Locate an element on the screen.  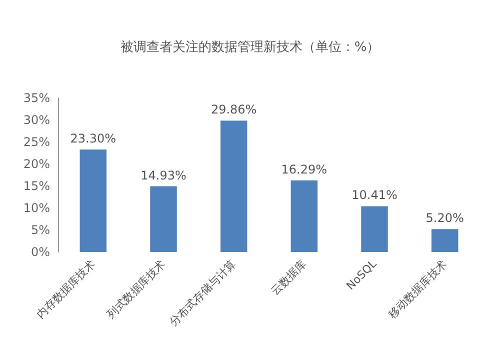
chart-title: 被调查者关注的数据管理新技术（单位：%） is located at coordinates (250, 47).